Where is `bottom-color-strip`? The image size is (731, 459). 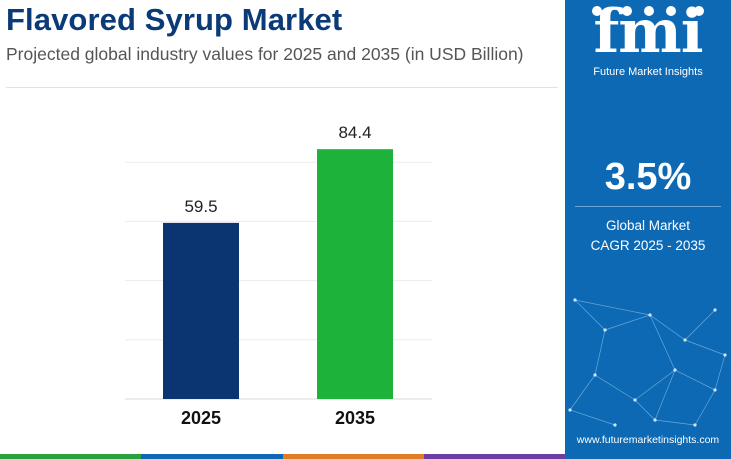
bottom-color-strip is located at coordinates (282, 456).